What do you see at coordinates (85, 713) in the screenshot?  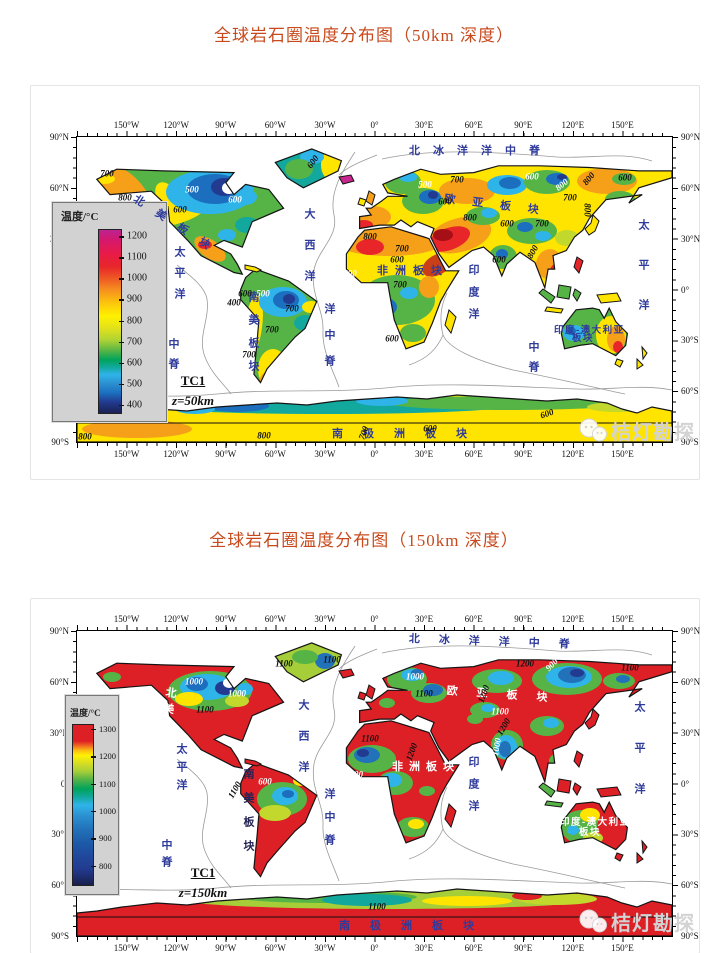 I see `legend-title: 温度/°C` at bounding box center [85, 713].